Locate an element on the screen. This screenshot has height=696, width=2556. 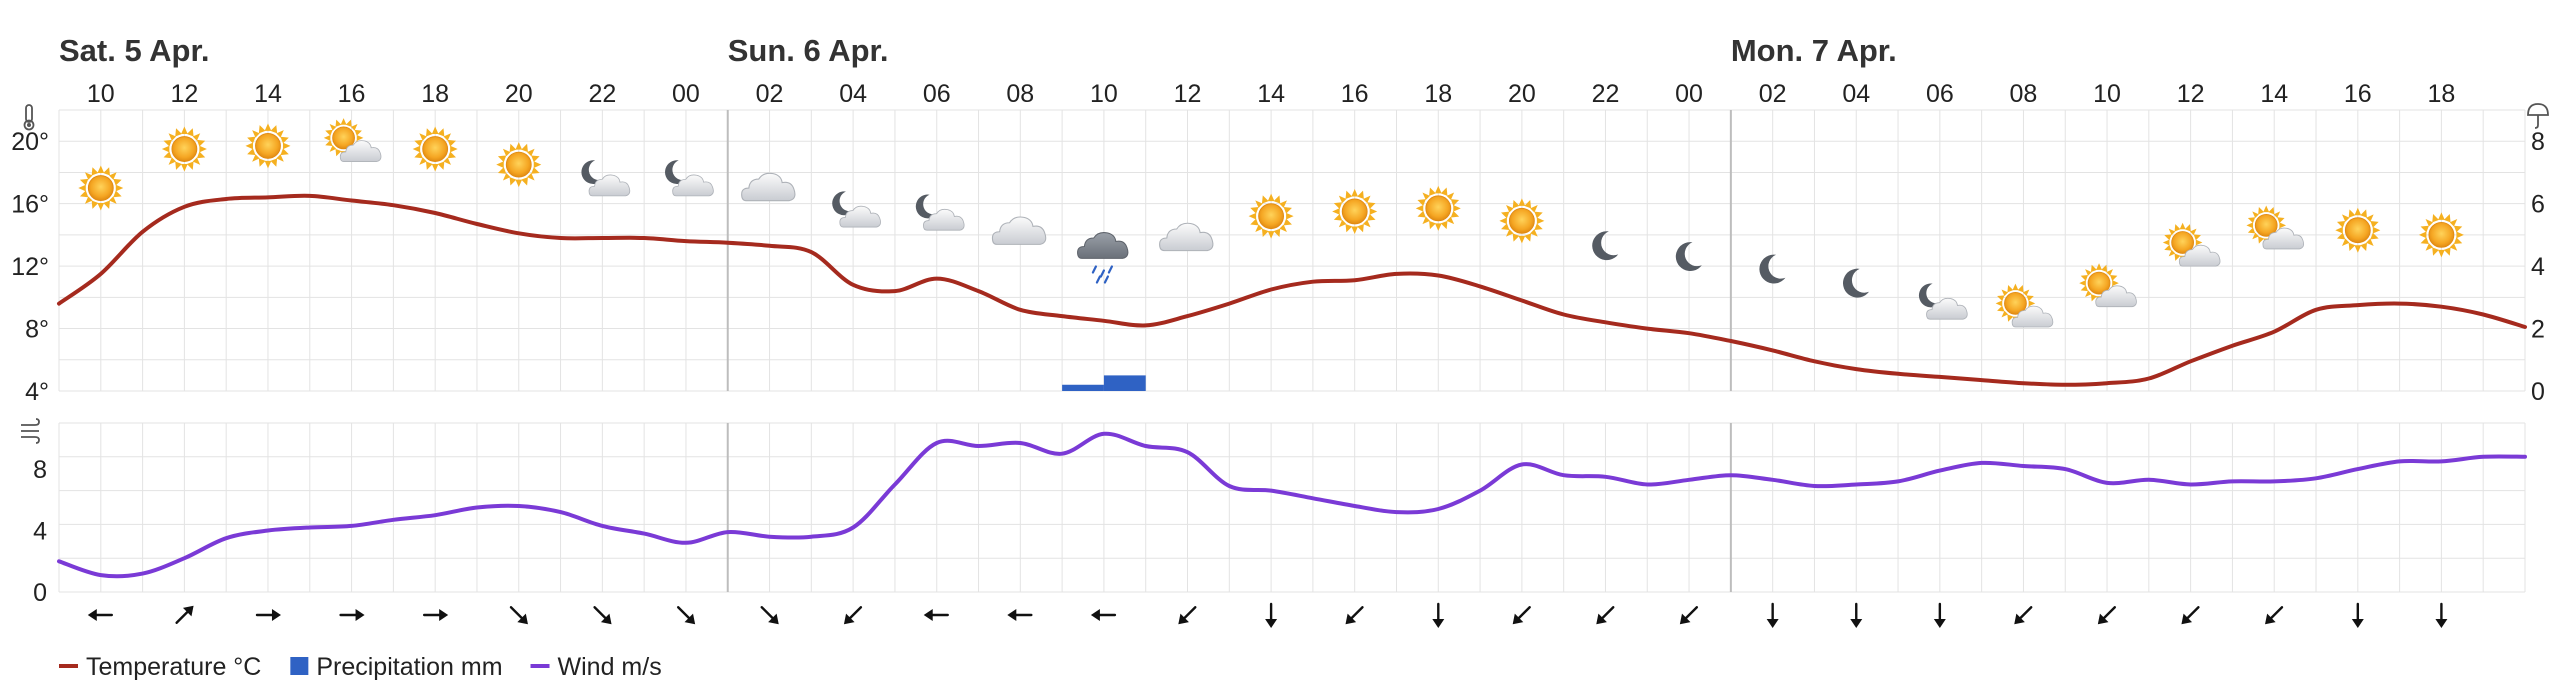
legend: Temperature °C Precipitation mm Wind m/s is located at coordinates (360, 667).